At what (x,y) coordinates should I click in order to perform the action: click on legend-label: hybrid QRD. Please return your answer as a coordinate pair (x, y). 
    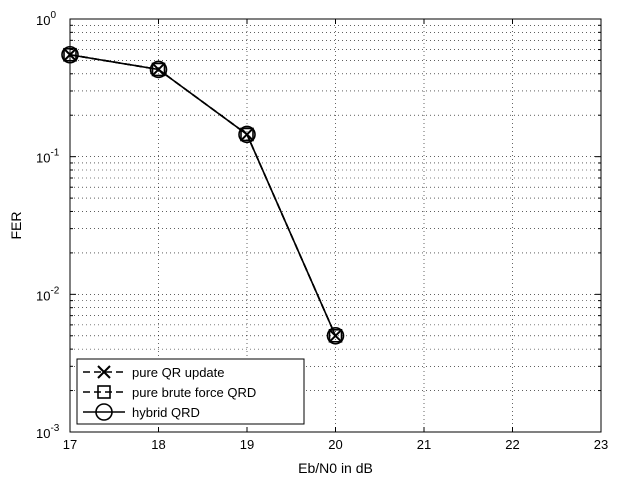
    Looking at the image, I should click on (166, 412).